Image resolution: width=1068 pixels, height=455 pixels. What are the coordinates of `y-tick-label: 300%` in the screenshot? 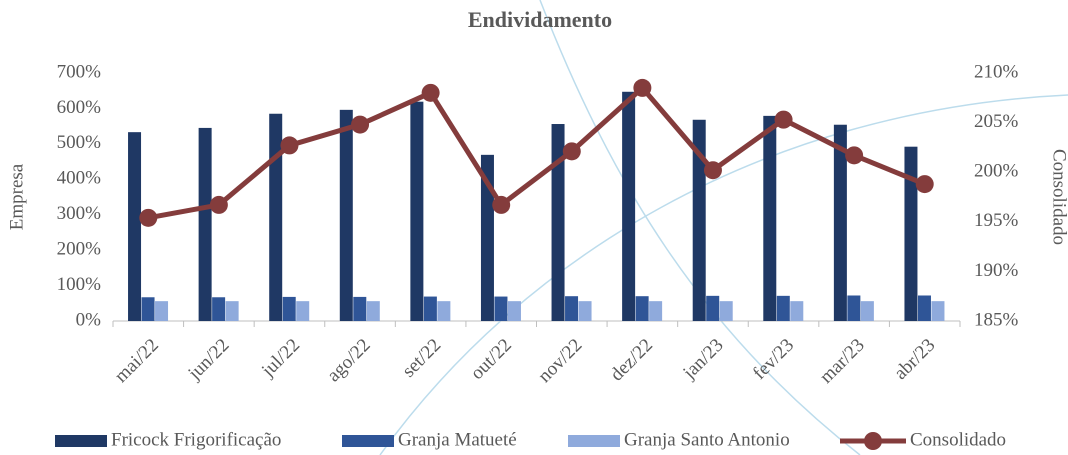 It's located at (79, 213).